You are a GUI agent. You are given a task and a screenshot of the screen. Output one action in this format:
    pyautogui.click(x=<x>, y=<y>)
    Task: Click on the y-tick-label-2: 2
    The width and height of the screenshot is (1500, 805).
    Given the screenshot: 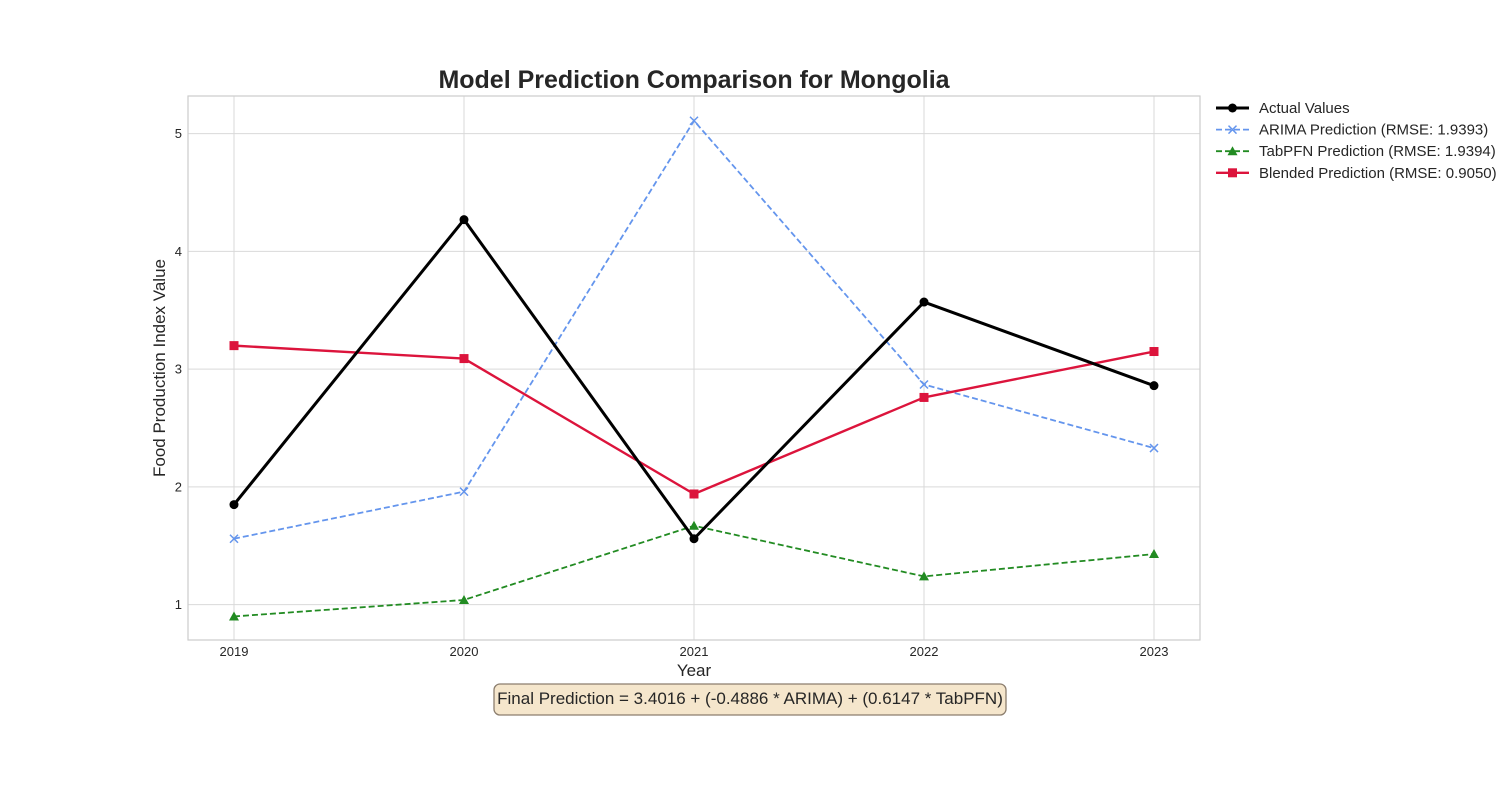 What is the action you would take?
    pyautogui.click(x=178, y=486)
    